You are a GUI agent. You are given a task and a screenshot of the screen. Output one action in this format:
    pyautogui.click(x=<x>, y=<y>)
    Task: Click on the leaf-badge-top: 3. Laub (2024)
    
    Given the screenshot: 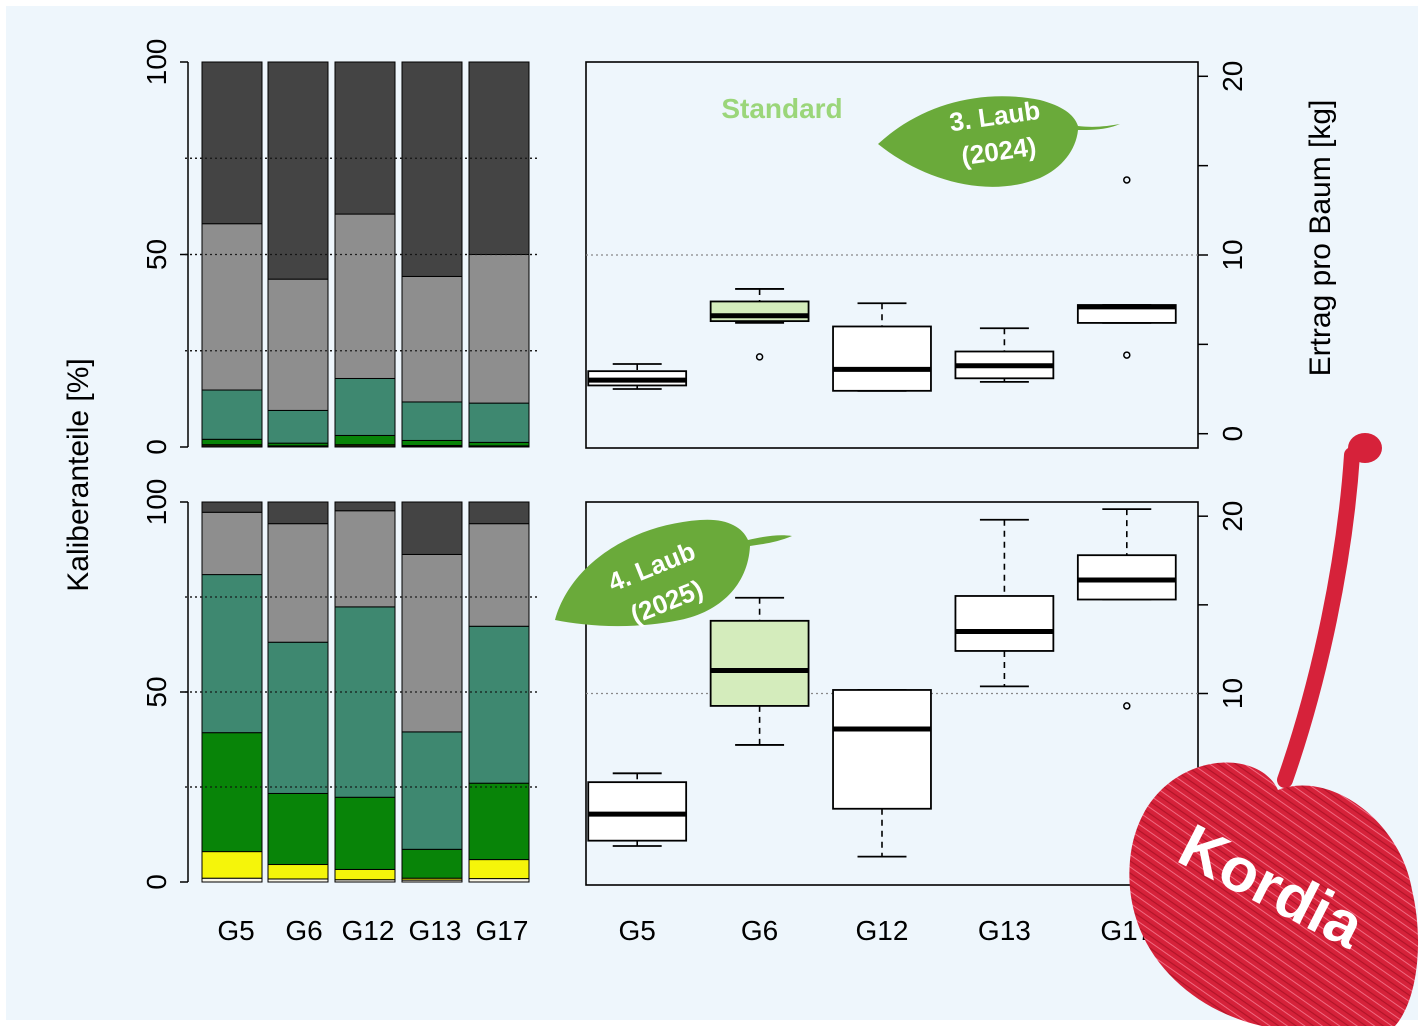 What is the action you would take?
    pyautogui.click(x=999, y=141)
    